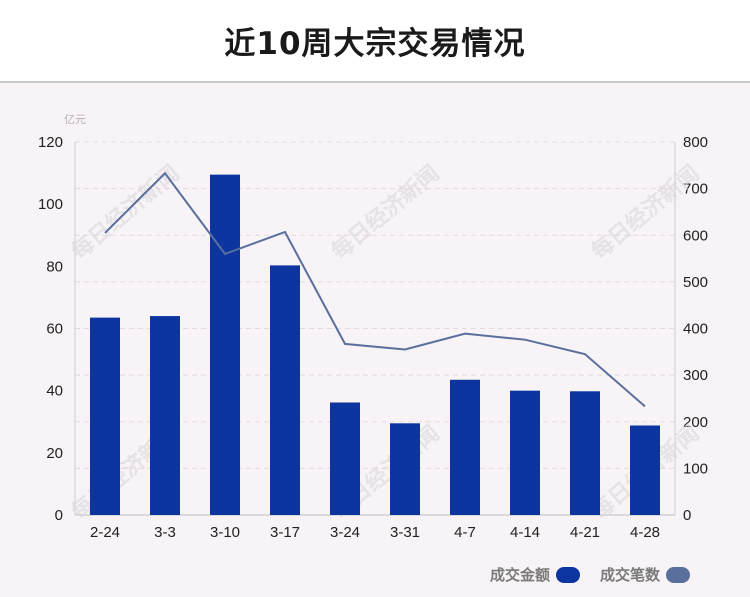 This screenshot has width=750, height=597. I want to click on y-right-tick-label: 400, so click(695, 329).